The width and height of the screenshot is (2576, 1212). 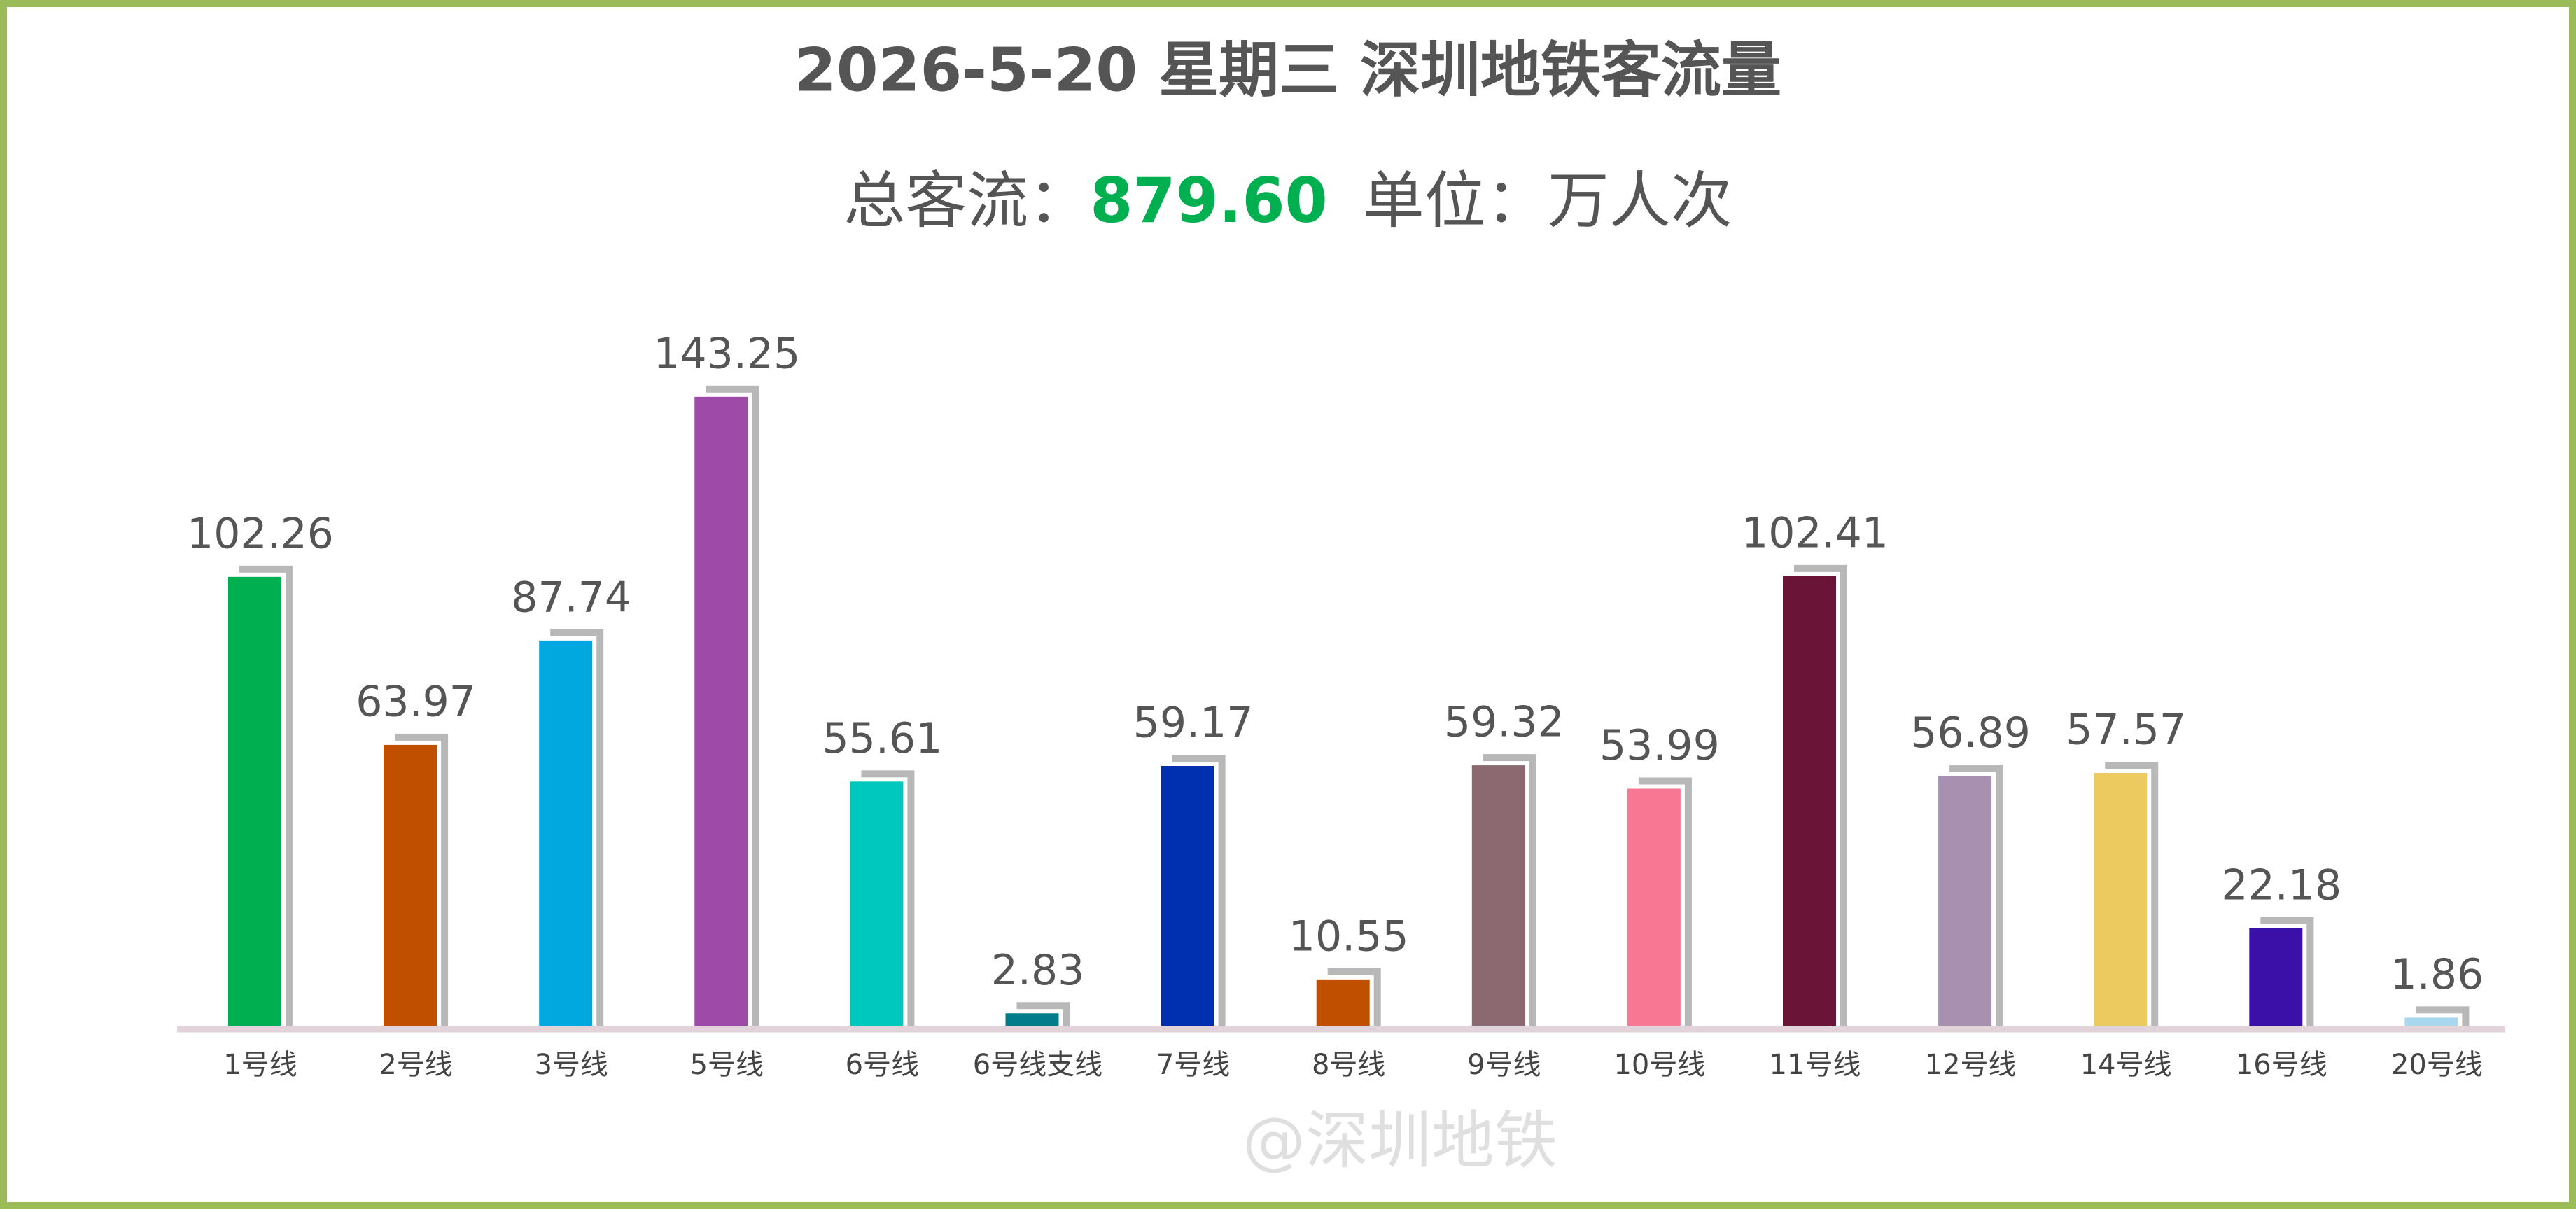 What do you see at coordinates (882, 738) in the screenshot?
I see `value-label: 55.61` at bounding box center [882, 738].